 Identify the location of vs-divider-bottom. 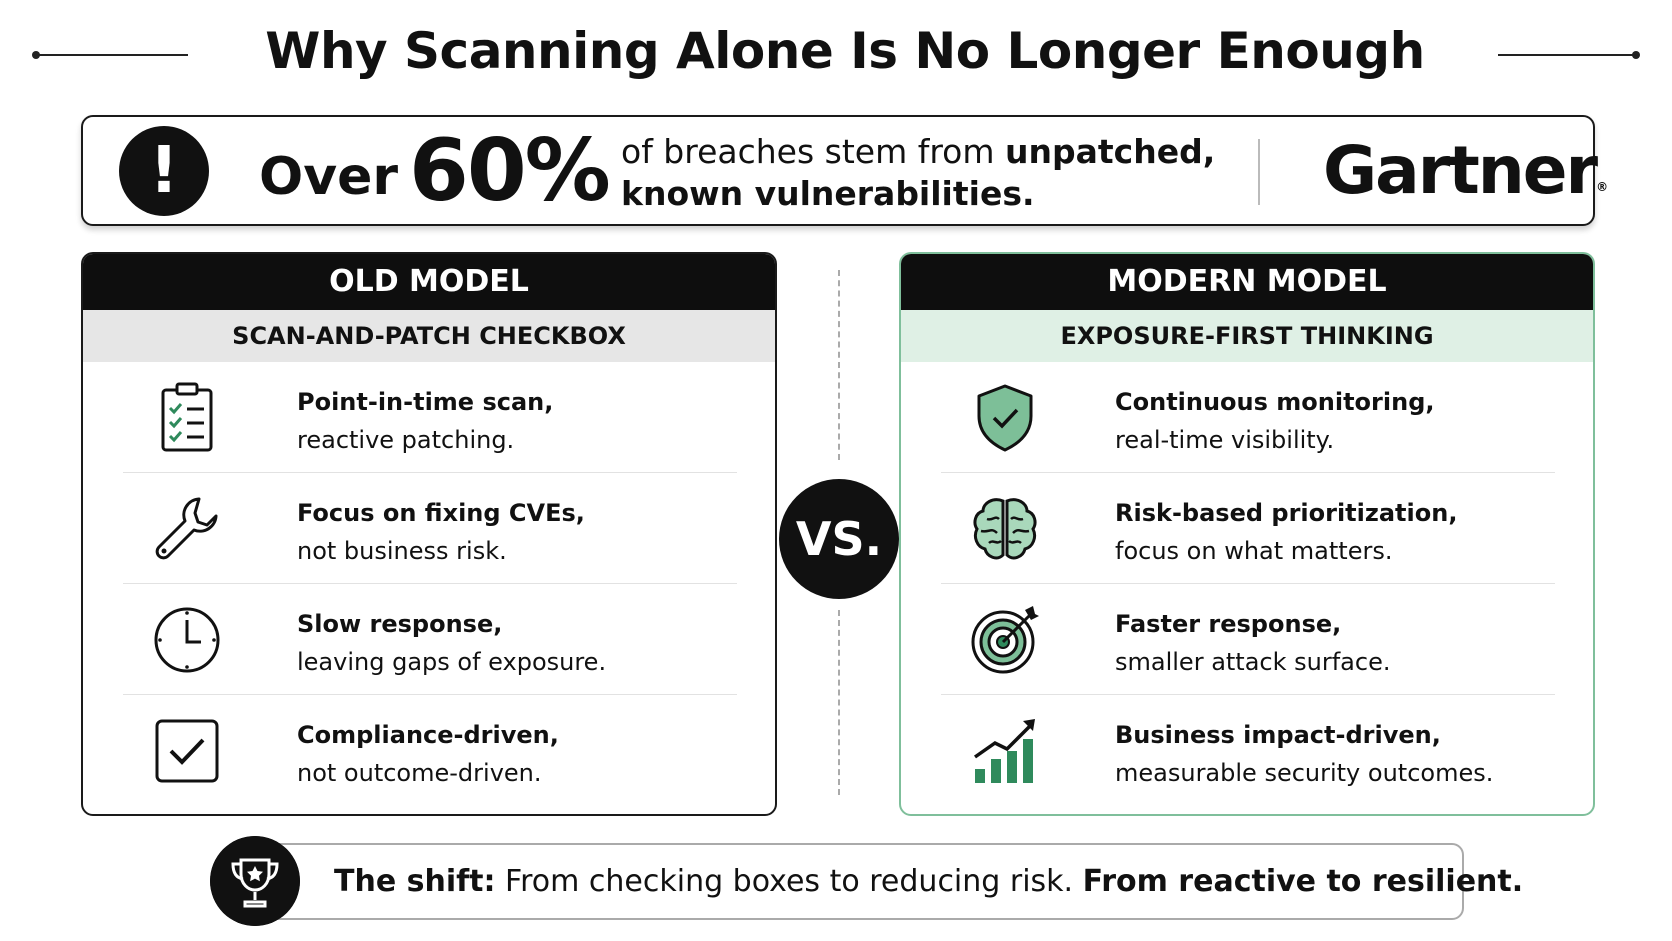
(839, 702).